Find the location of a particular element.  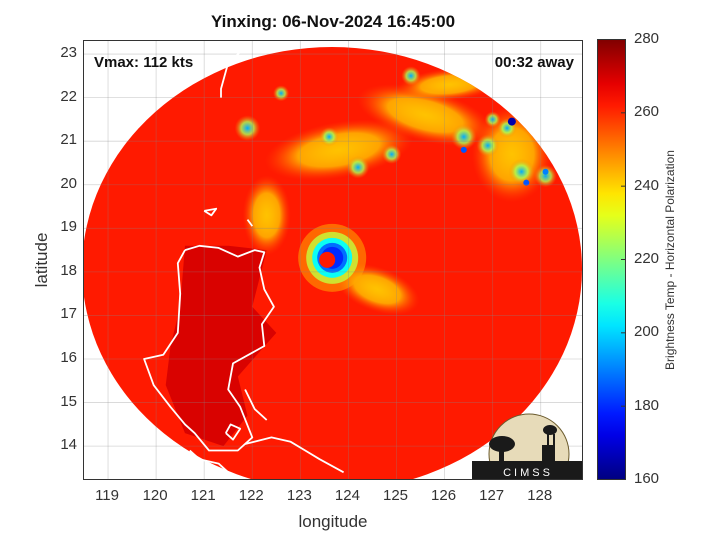

colorbar is located at coordinates (611, 259).